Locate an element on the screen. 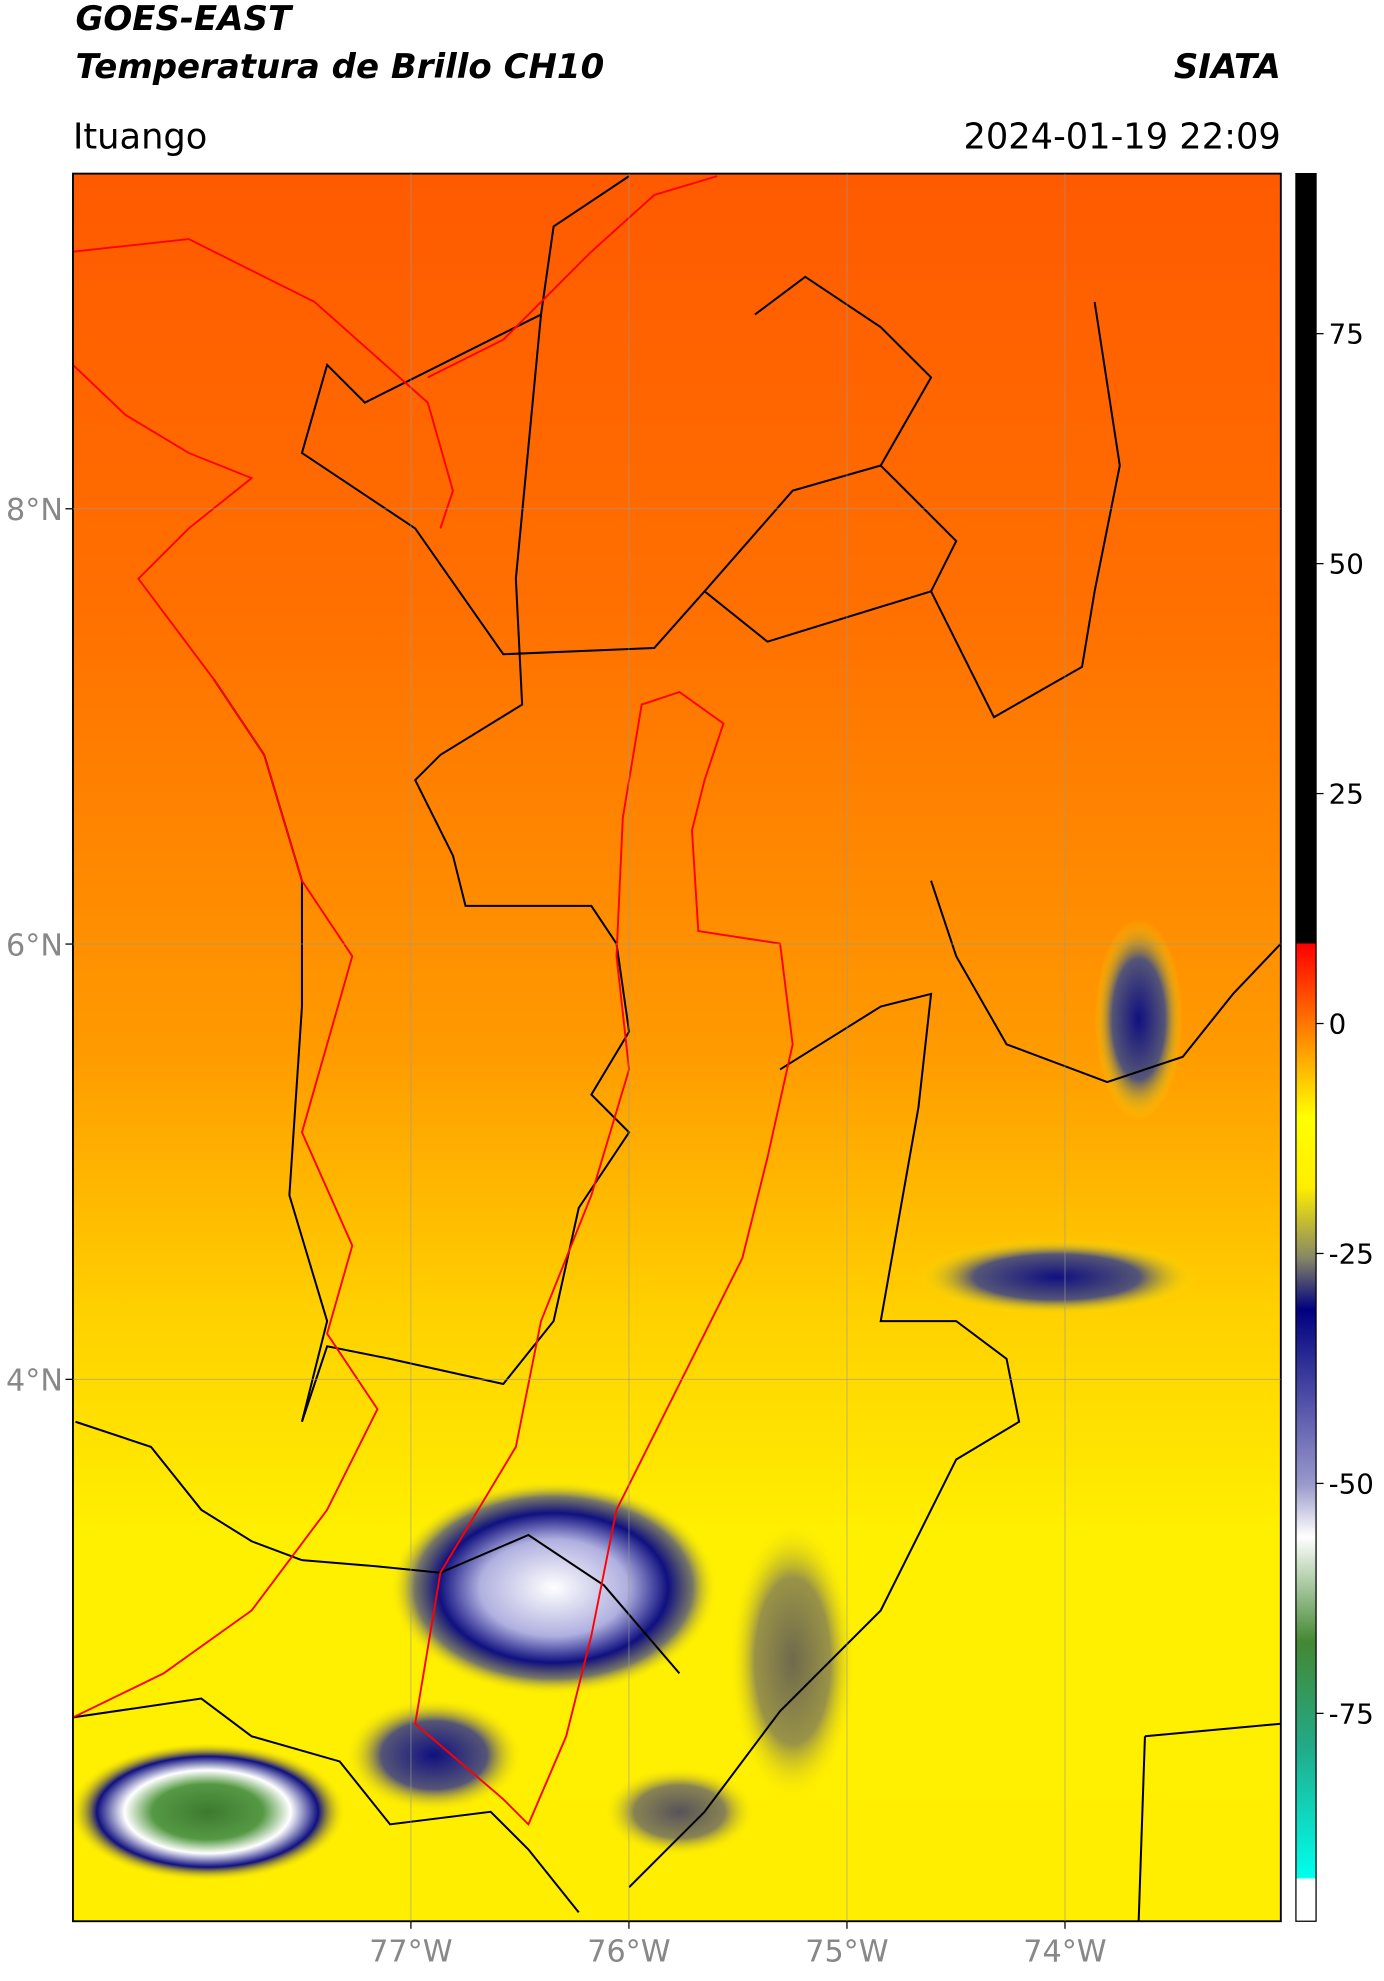 The image size is (1384, 1981). datetime: 2024-01-19 22:09 is located at coordinates (1121, 136).